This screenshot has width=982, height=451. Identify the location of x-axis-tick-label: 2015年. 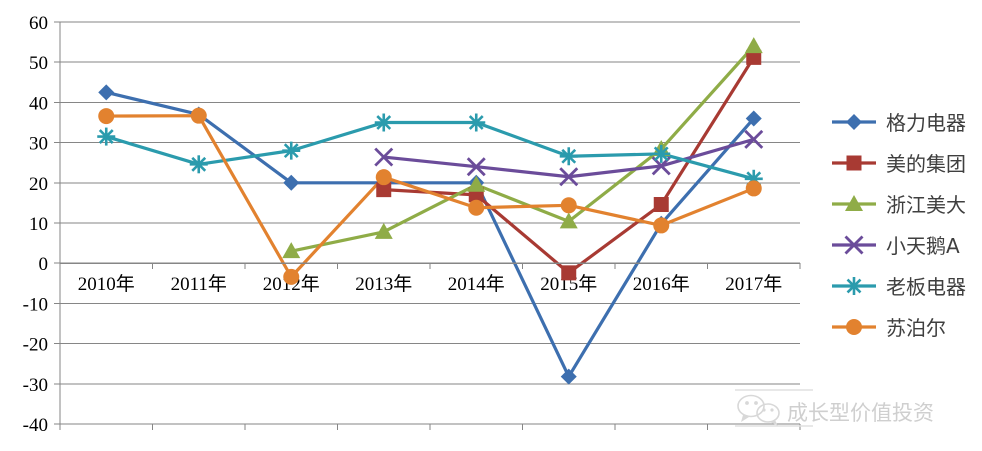
(568, 284).